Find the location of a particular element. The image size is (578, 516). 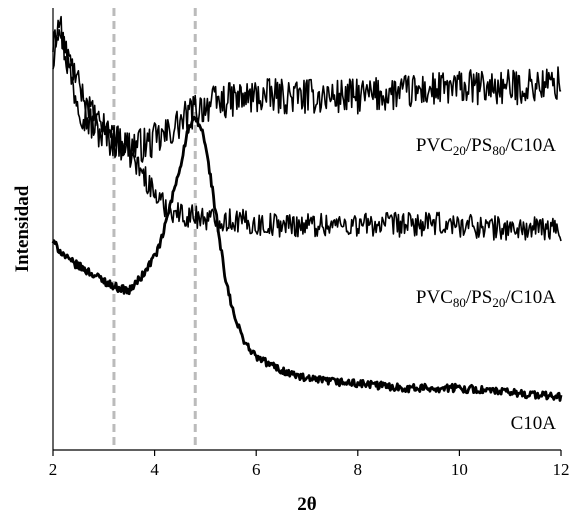

series-label-1: PVC20/PS80/C10A is located at coordinates (486, 146).